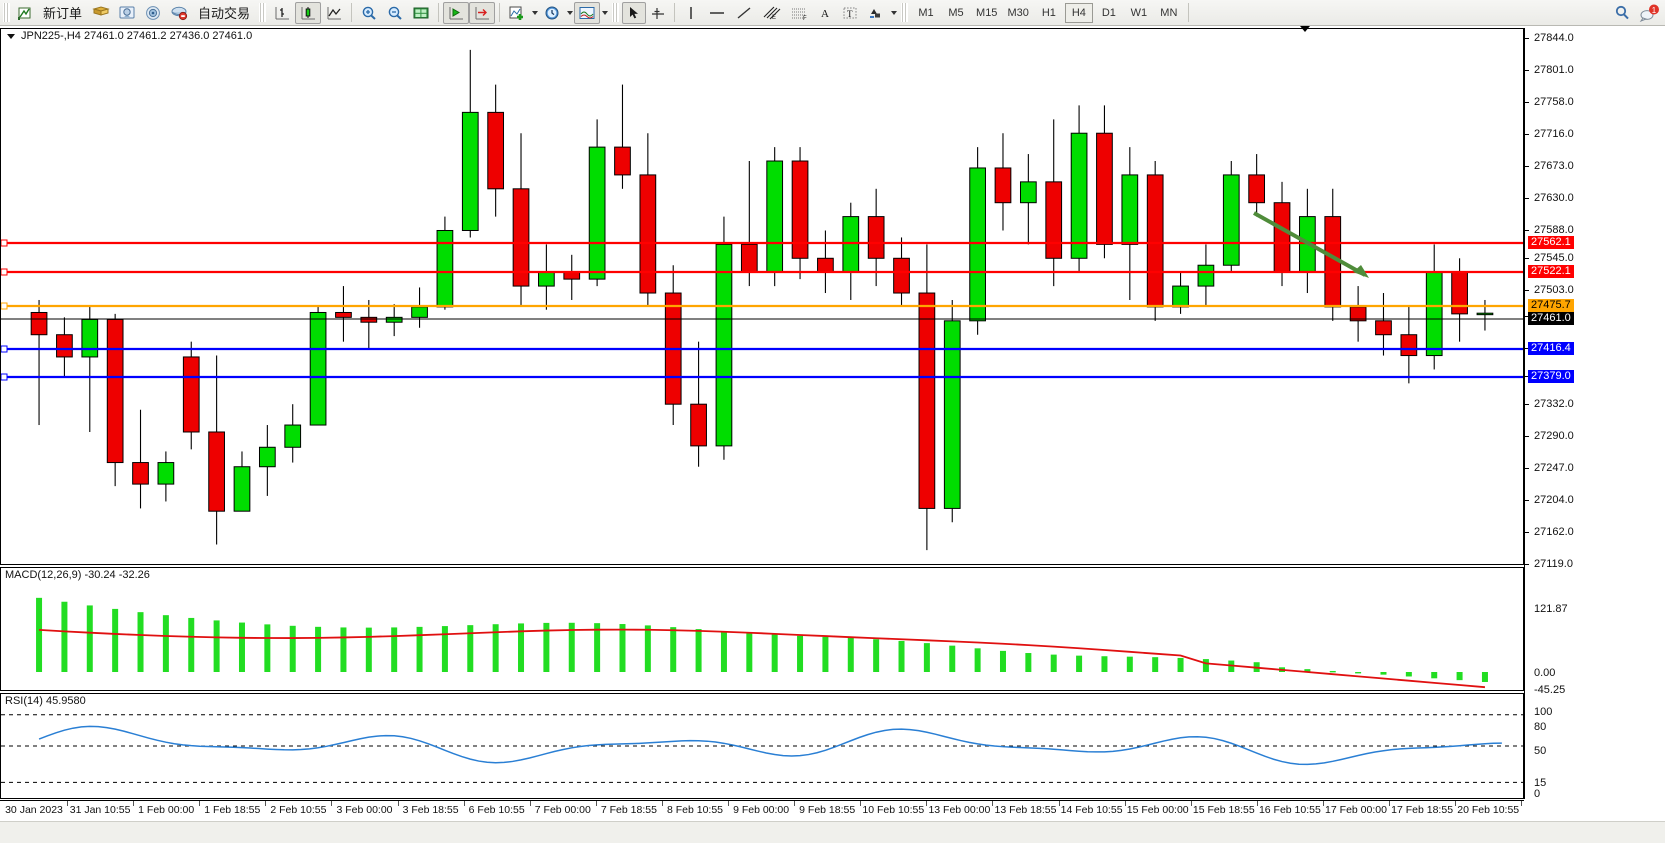  Describe the element at coordinates (1551, 271) in the screenshot. I see `price-level-chip-resistance-lower: 27522.1` at that location.